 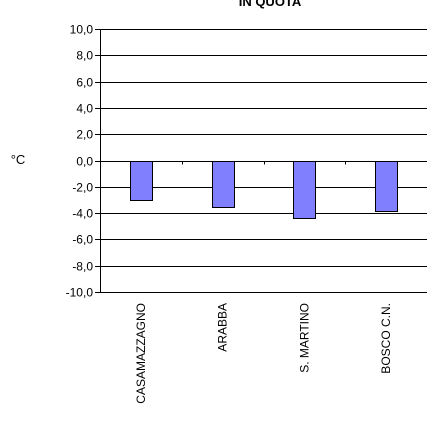 What do you see at coordinates (84, 135) in the screenshot?
I see `y-tick-label: 2,0` at bounding box center [84, 135].